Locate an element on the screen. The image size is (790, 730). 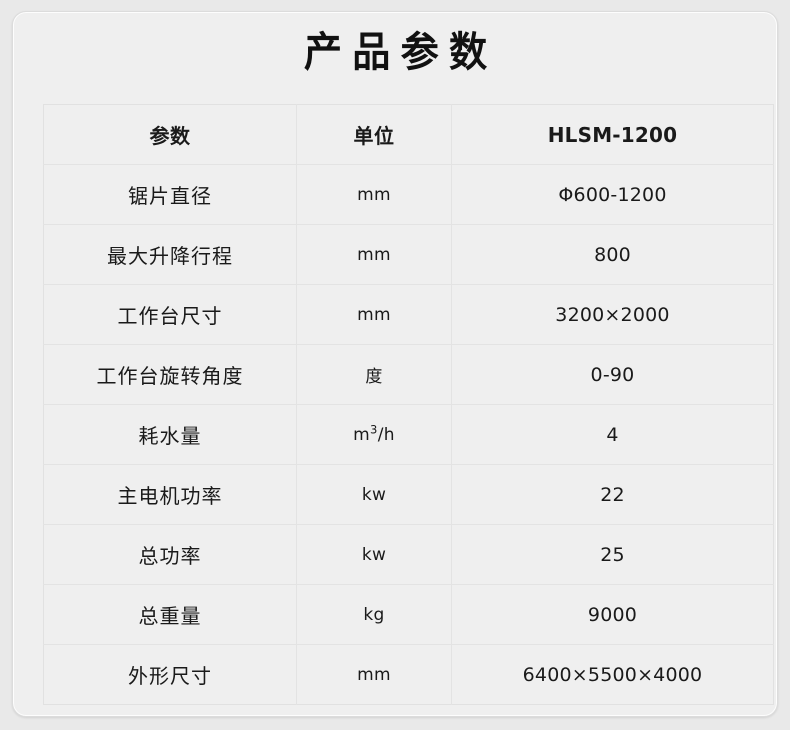
cell-unit: m3/h is located at coordinates (374, 434).